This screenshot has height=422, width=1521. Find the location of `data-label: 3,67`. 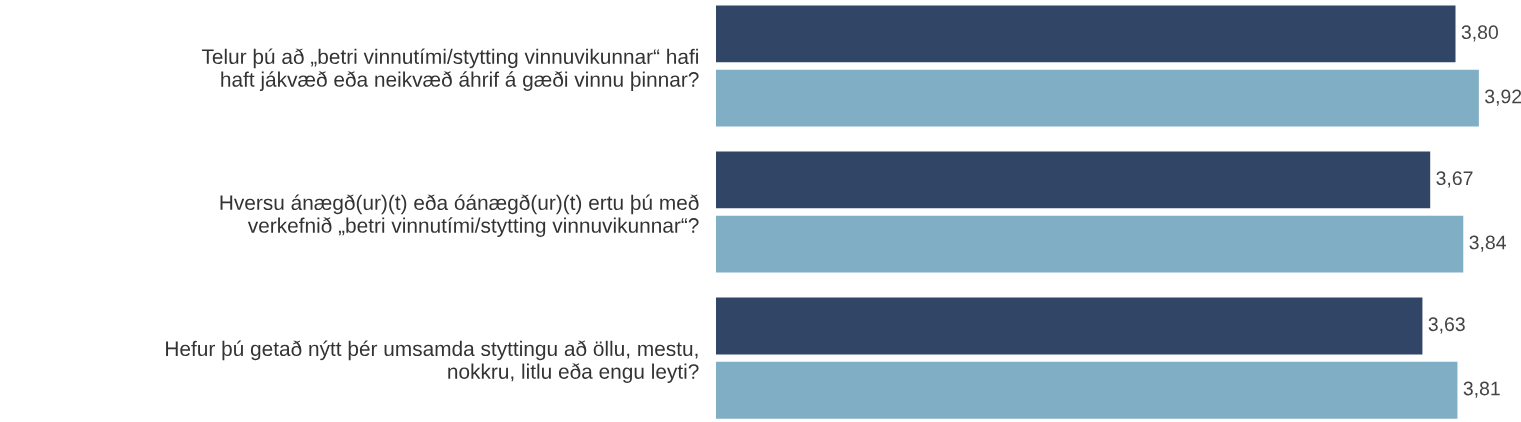

data-label: 3,67 is located at coordinates (1454, 179).